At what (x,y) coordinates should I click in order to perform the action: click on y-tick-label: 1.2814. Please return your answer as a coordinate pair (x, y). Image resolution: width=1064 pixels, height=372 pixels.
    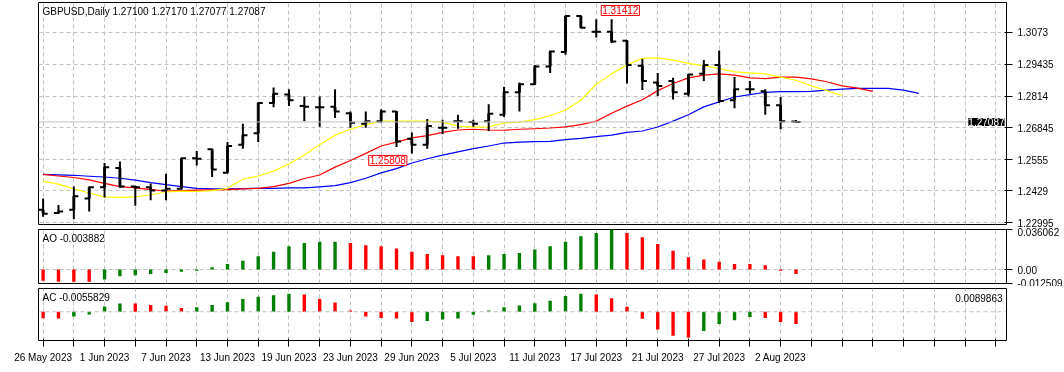
    Looking at the image, I should click on (1033, 97).